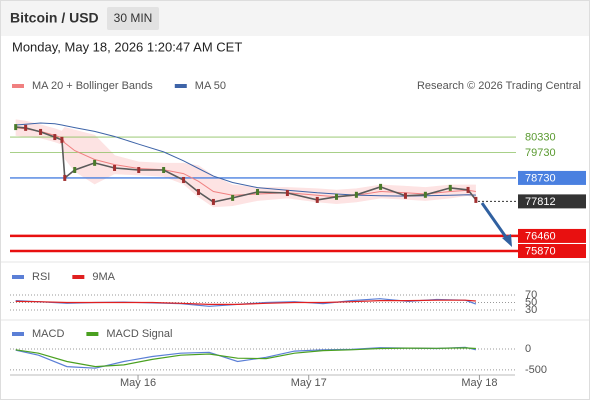 The height and width of the screenshot is (400, 590). I want to click on forecast-arrow-head, so click(507, 240).